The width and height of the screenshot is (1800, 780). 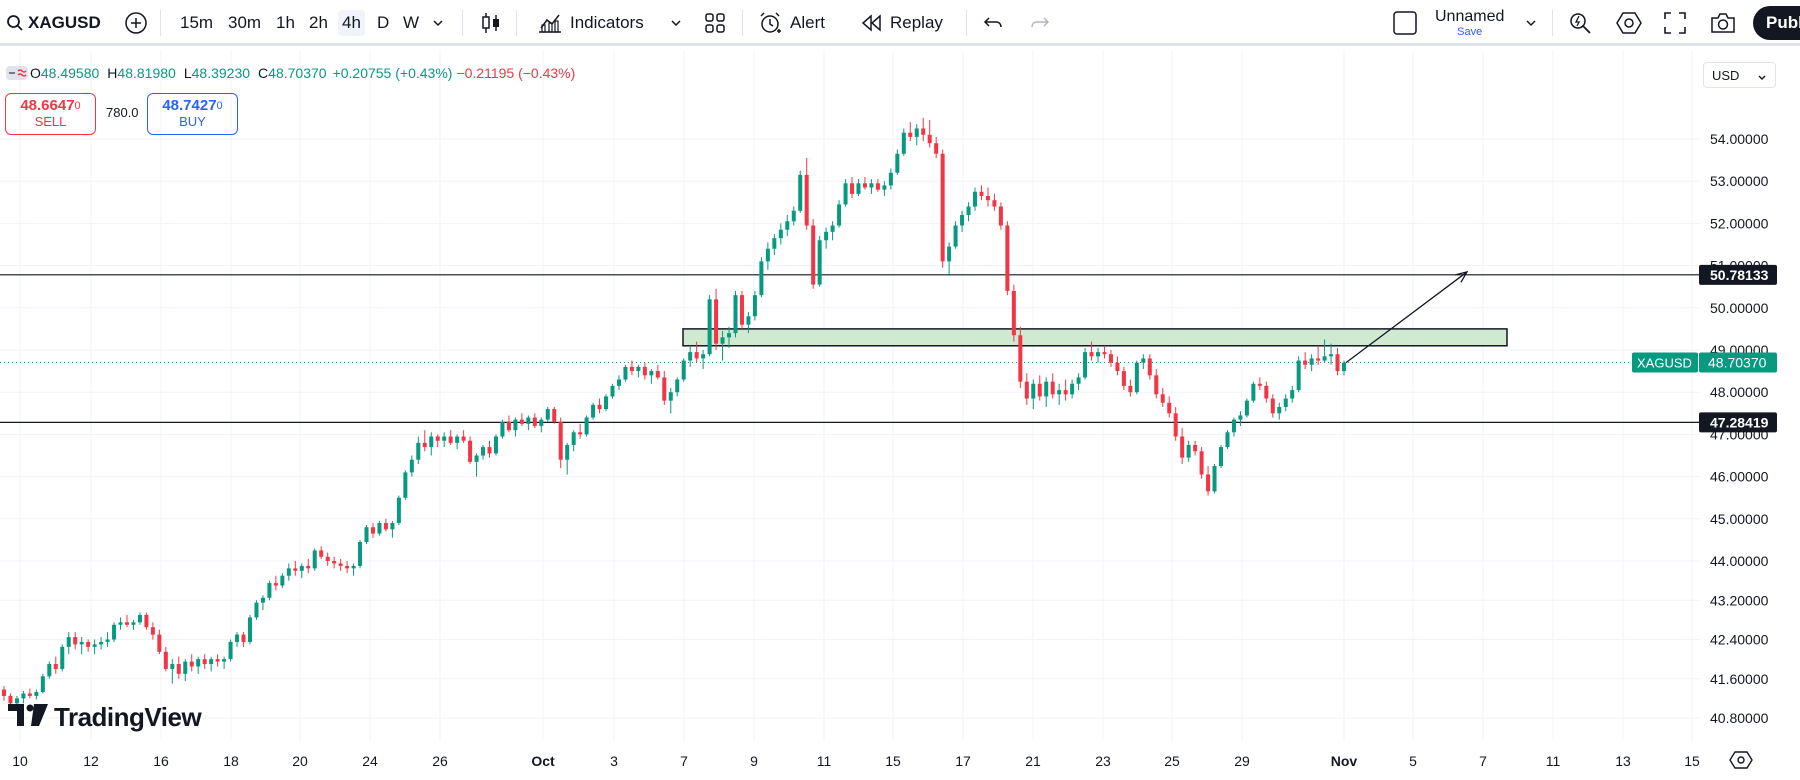 What do you see at coordinates (438, 23) in the screenshot?
I see `interval-dropdown` at bounding box center [438, 23].